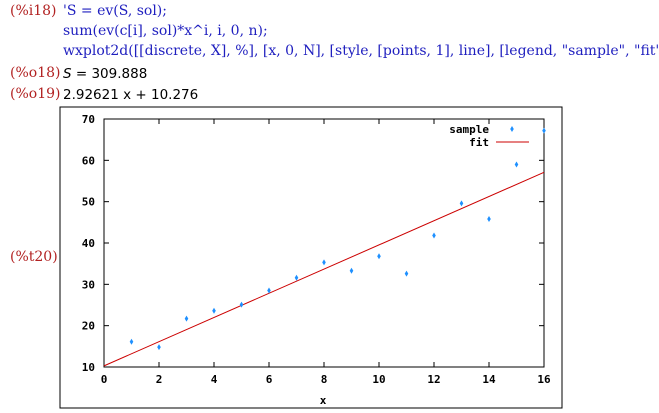  What do you see at coordinates (214, 379) in the screenshot?
I see `x-tick-label: 4` at bounding box center [214, 379].